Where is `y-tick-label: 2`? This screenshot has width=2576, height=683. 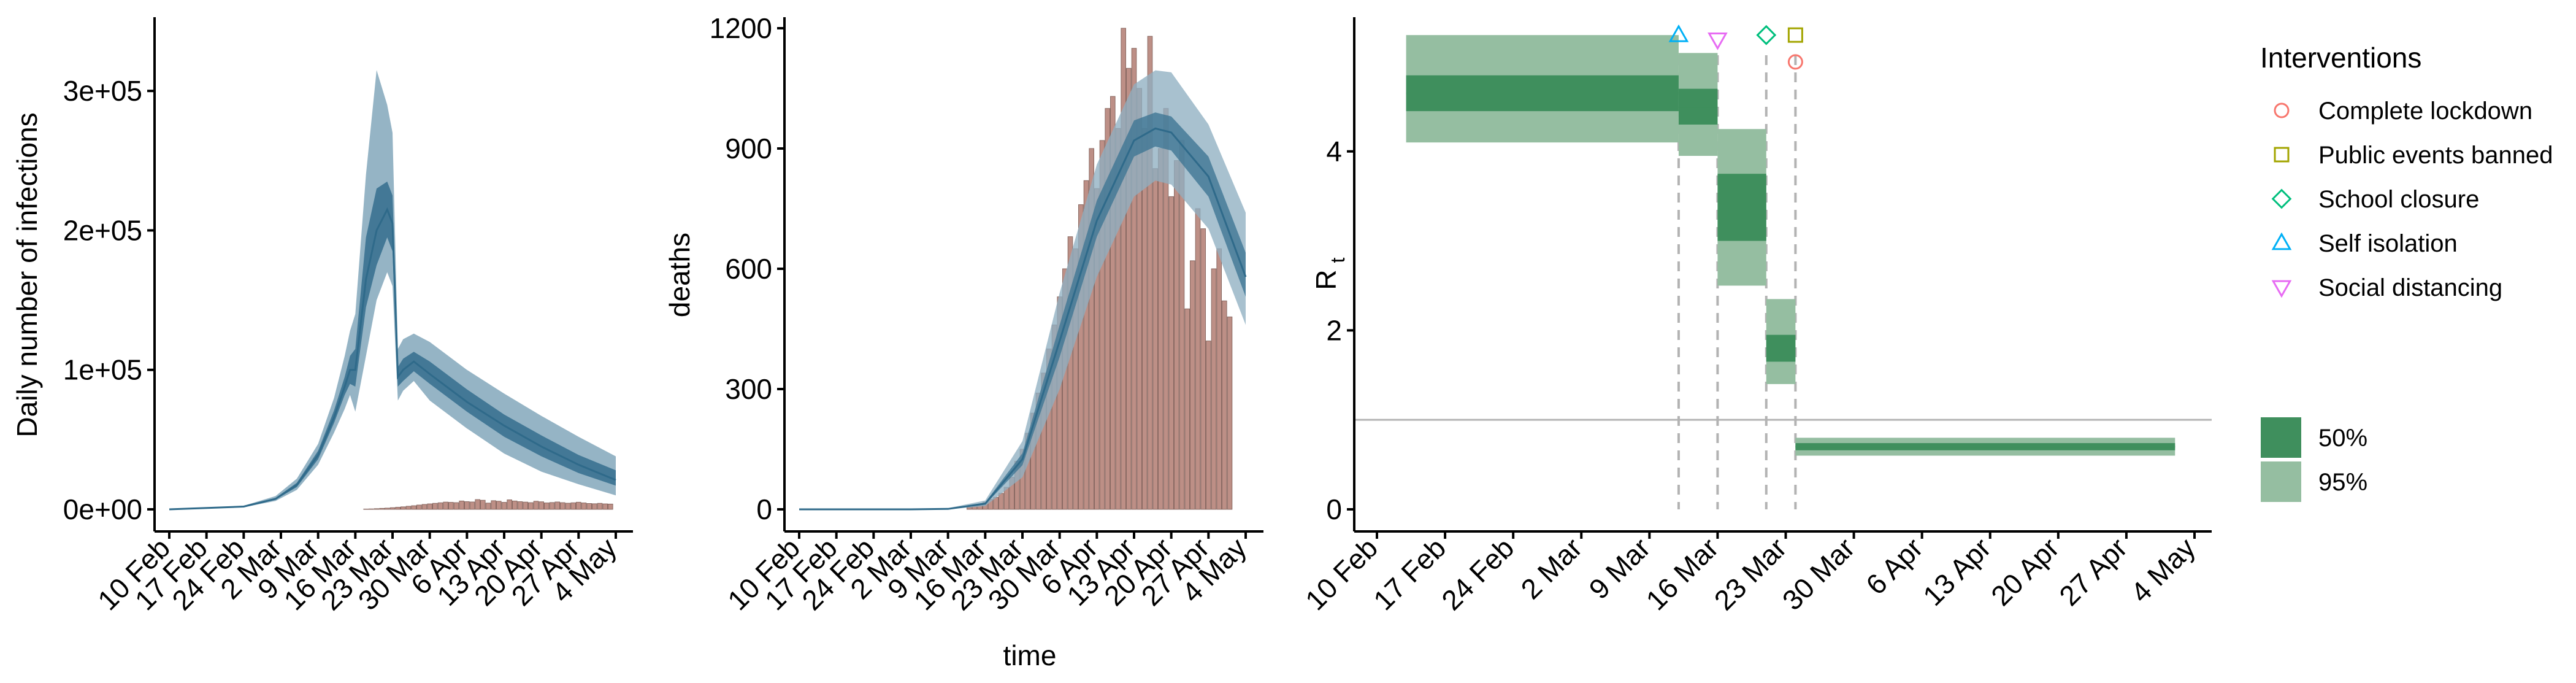 y-tick-label: 2 is located at coordinates (1334, 330).